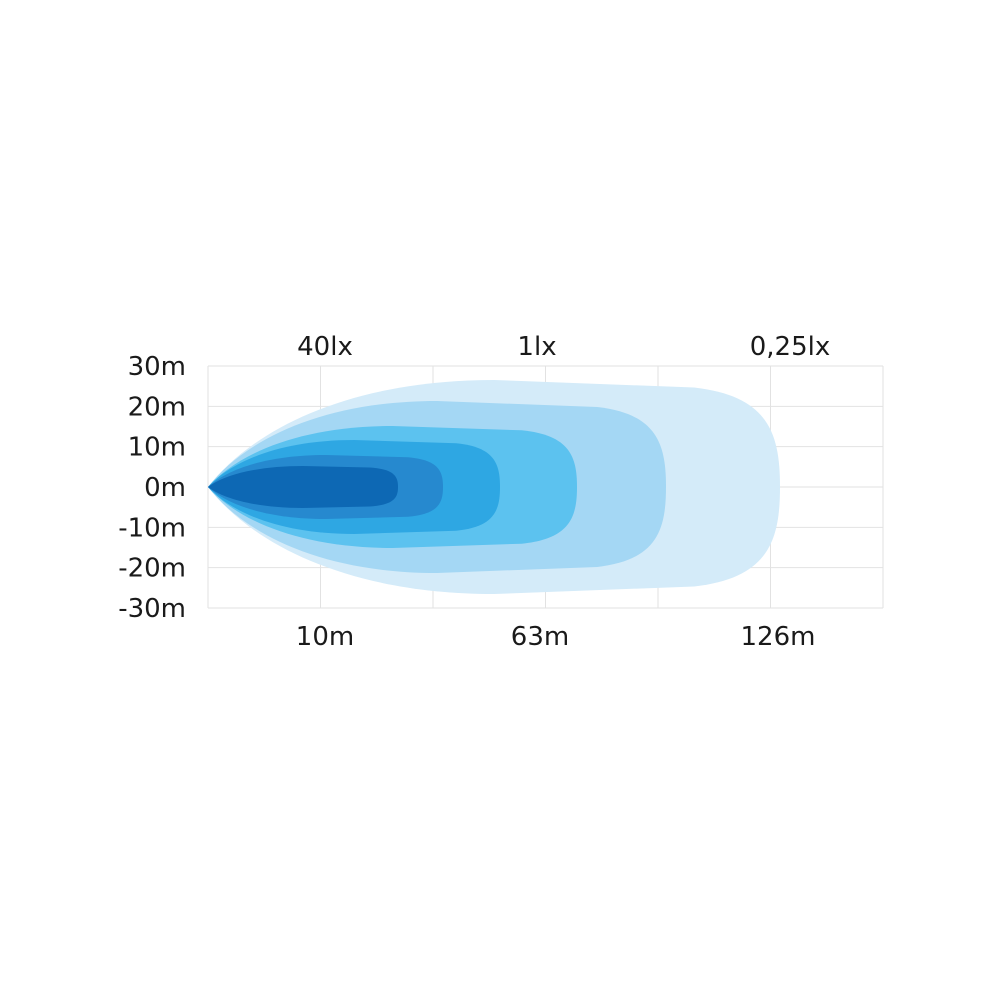  Describe the element at coordinates (157, 367) in the screenshot. I see `y-tick-label: 30m` at that location.